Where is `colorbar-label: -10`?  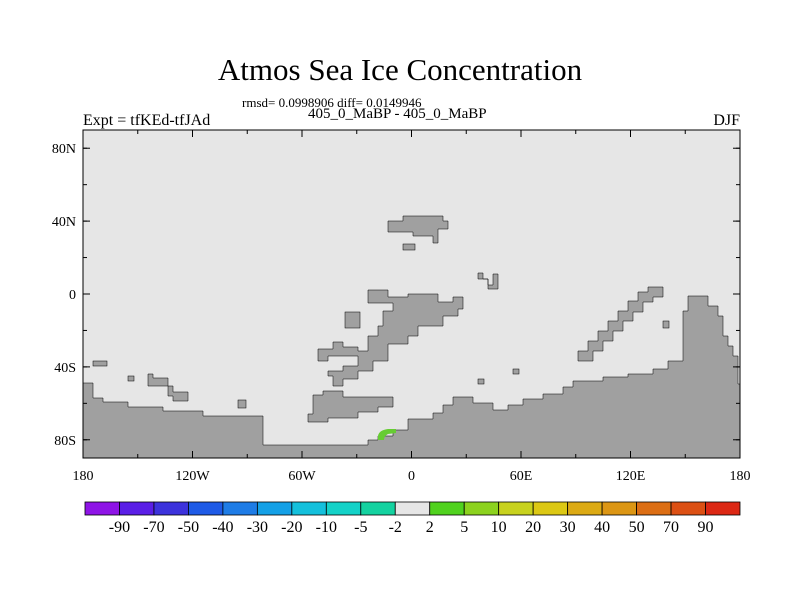 colorbar-label: -10 is located at coordinates (326, 527).